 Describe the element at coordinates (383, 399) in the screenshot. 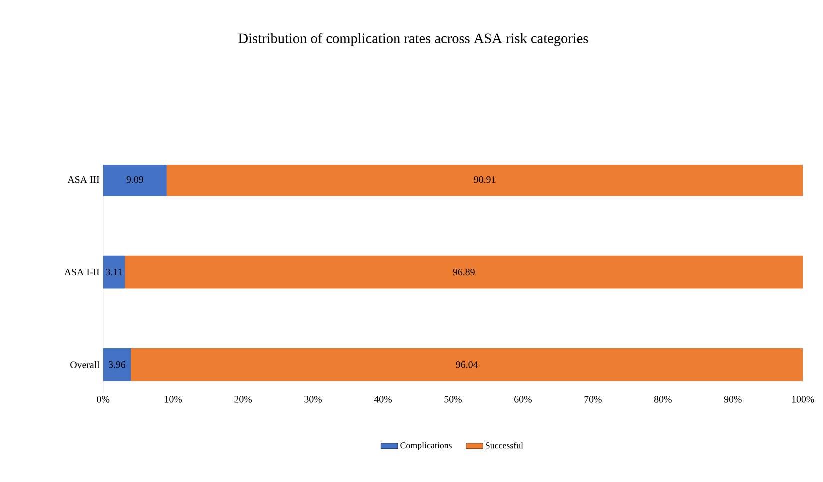

I see `x-tick-label: 40%` at that location.